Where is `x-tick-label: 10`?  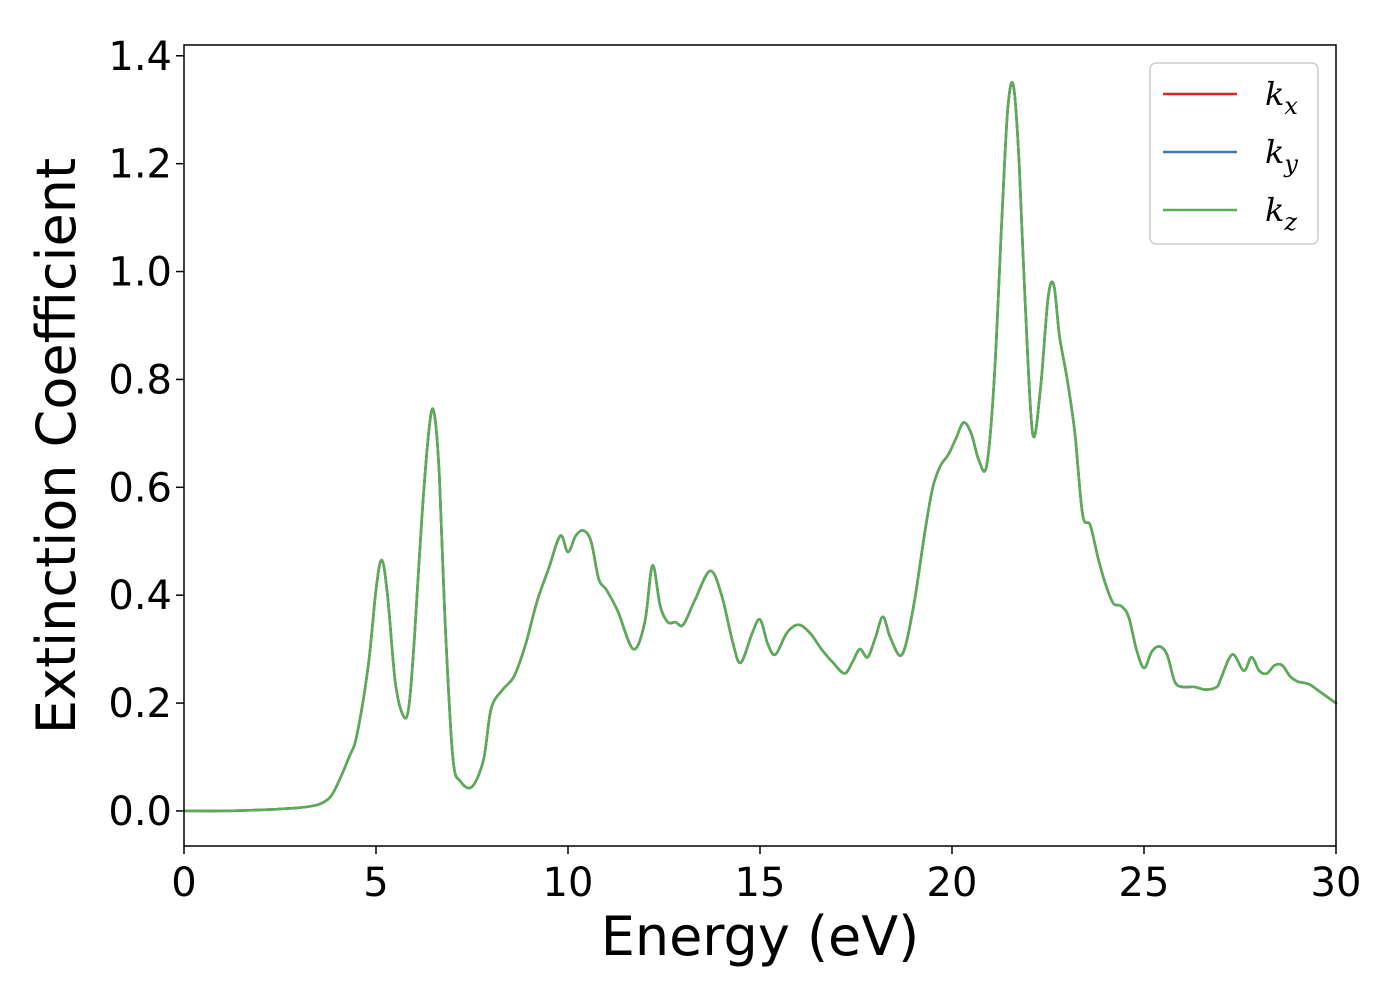
x-tick-label: 10 is located at coordinates (568, 883).